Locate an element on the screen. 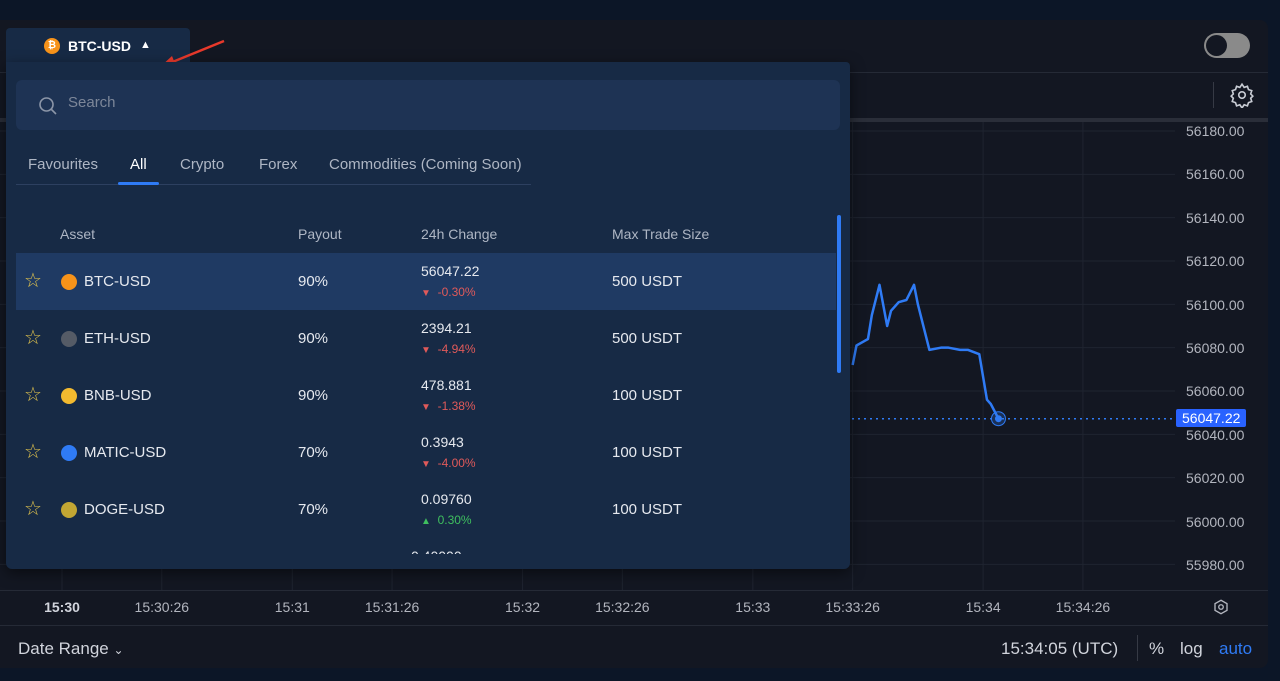  price-tick: 56100.00 is located at coordinates (1215, 304).